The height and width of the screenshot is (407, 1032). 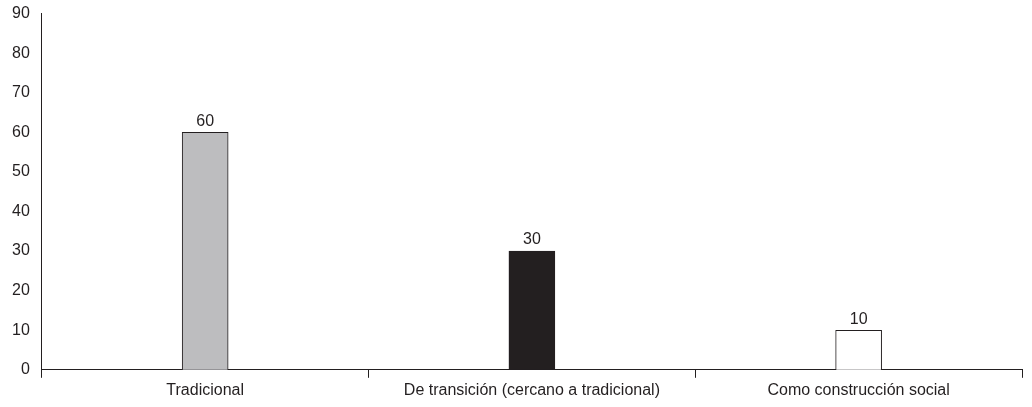 I want to click on y-tick-label: 90, so click(x=21, y=13).